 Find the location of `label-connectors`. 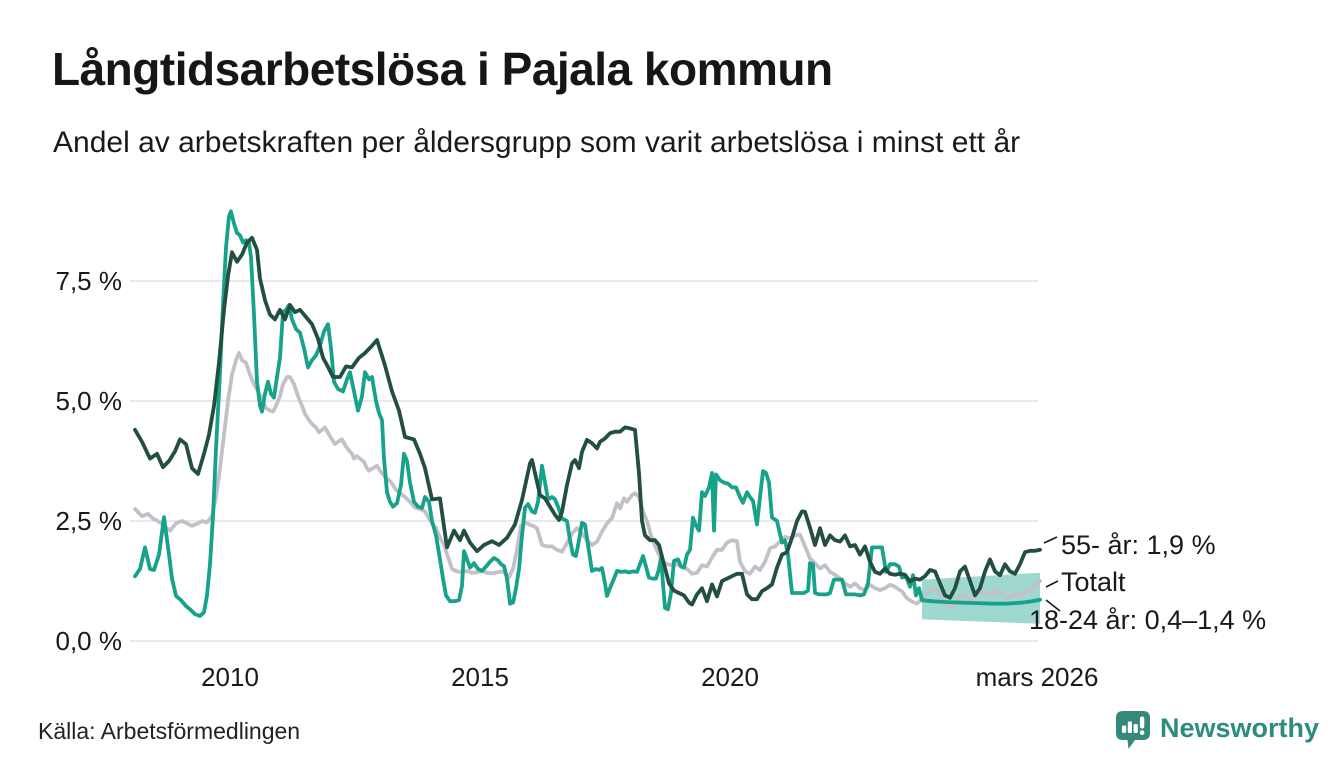

label-connectors is located at coordinates (1052, 574).